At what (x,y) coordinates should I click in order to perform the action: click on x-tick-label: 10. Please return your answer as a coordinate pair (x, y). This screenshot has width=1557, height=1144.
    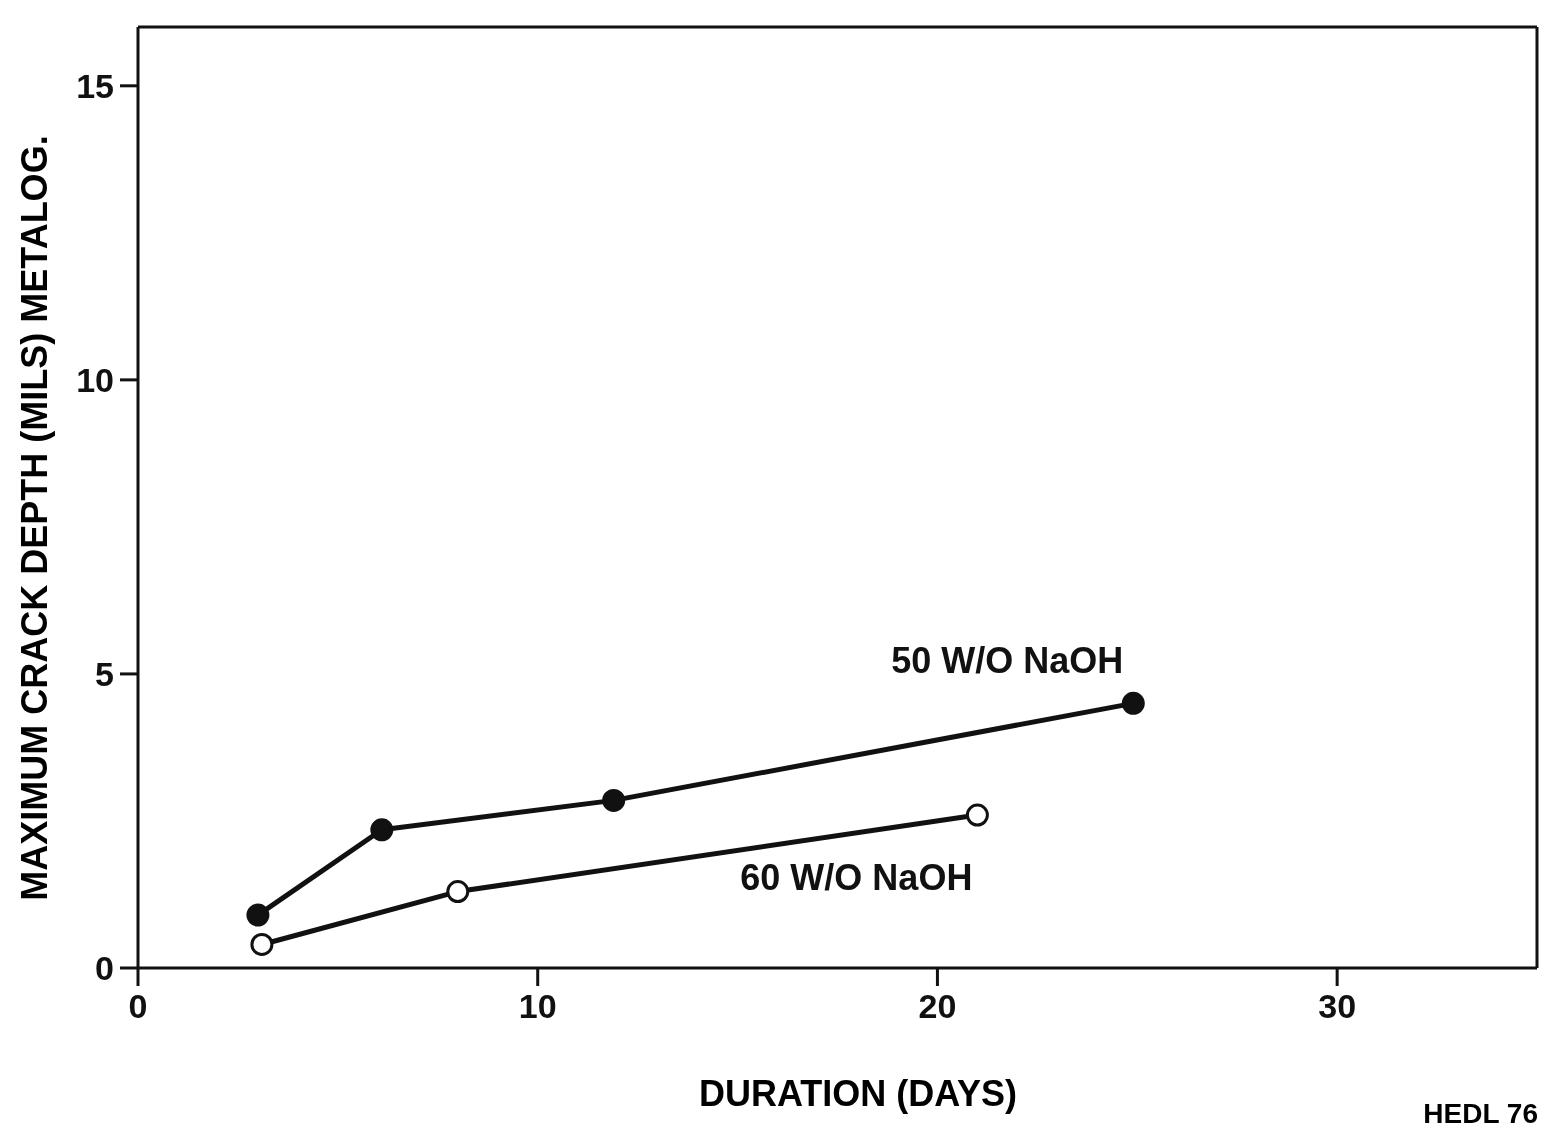
    Looking at the image, I should click on (537, 1006).